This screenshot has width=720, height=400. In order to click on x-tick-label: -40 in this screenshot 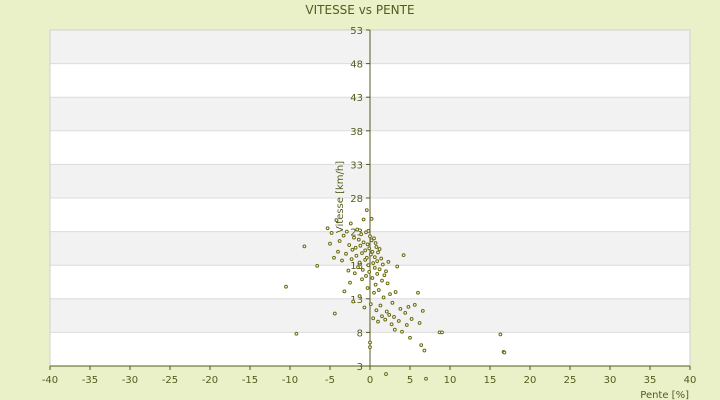, I will do `click(50, 380)`.